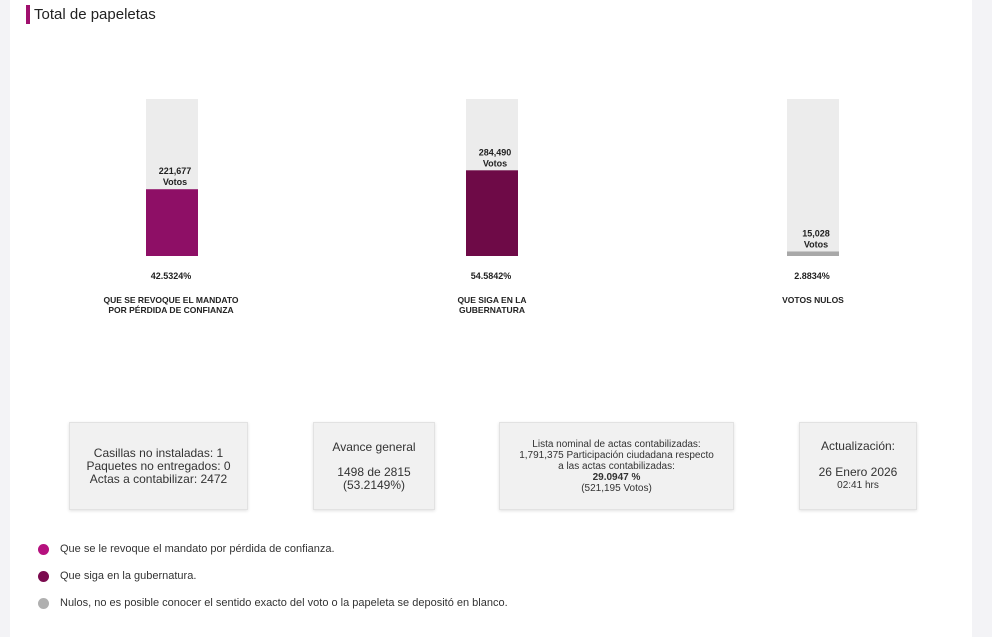 This screenshot has width=992, height=637. I want to click on bar-percent-label-nulos: 2.8834%, so click(812, 276).